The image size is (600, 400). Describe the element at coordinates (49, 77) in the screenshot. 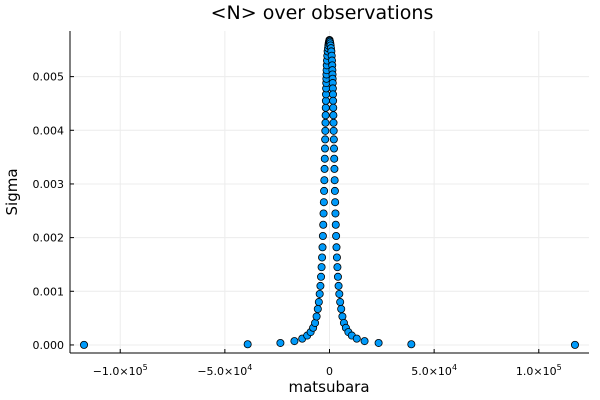

I see `y-tick-label: 0.005` at that location.